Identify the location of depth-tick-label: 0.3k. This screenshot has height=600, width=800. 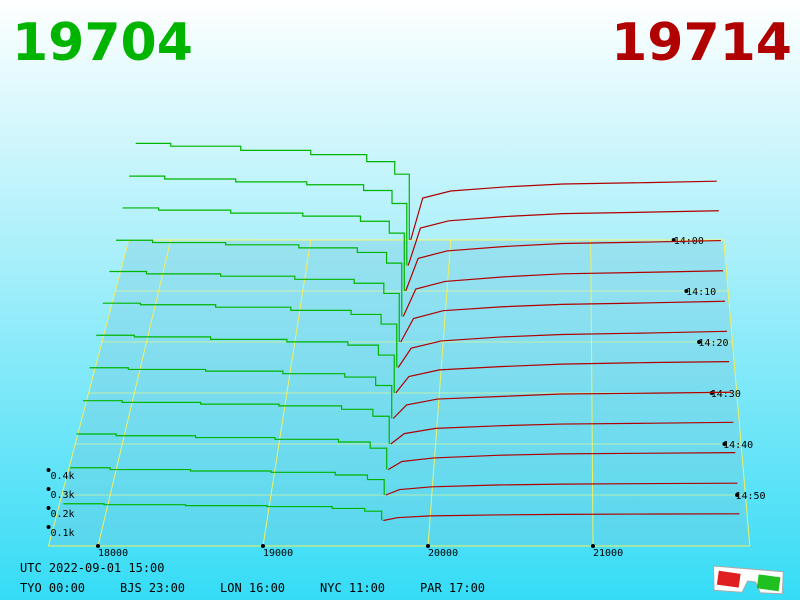
(63, 495).